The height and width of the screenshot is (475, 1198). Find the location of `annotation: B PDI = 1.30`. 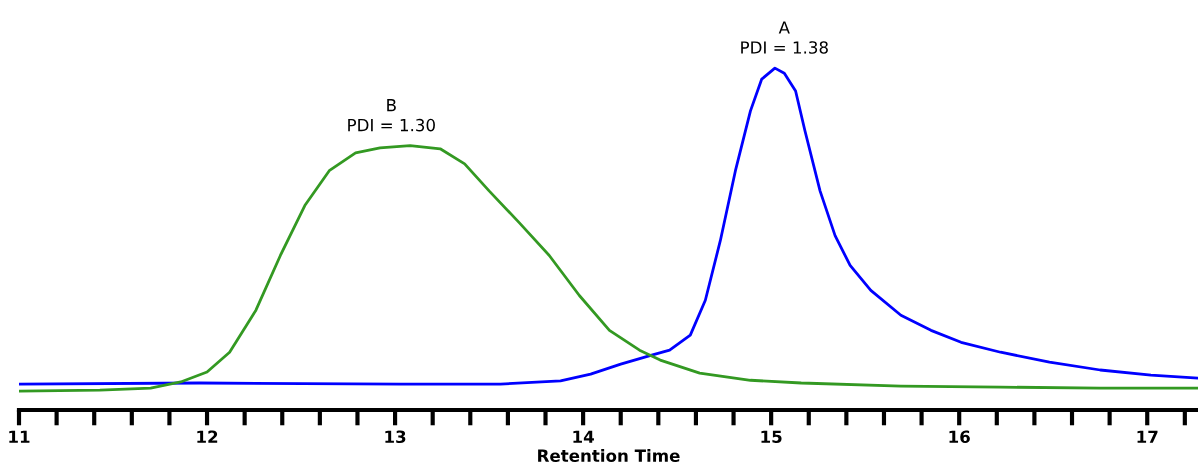

annotation: B PDI = 1.30 is located at coordinates (391, 115).